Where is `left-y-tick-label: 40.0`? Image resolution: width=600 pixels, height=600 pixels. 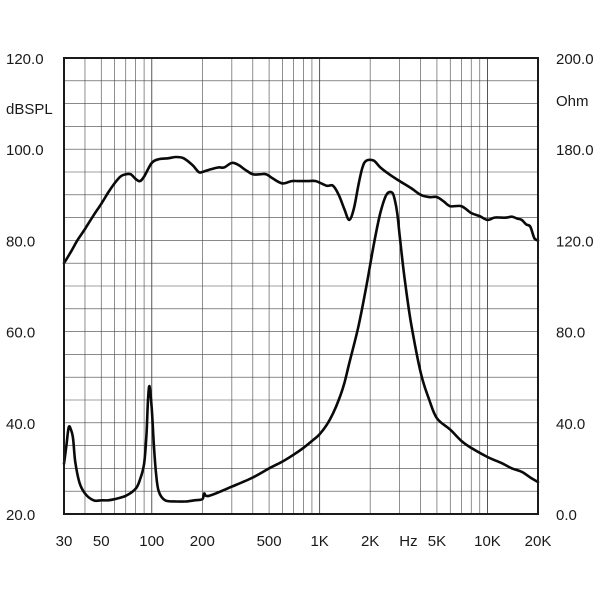
left-y-tick-label: 40.0 is located at coordinates (20, 424).